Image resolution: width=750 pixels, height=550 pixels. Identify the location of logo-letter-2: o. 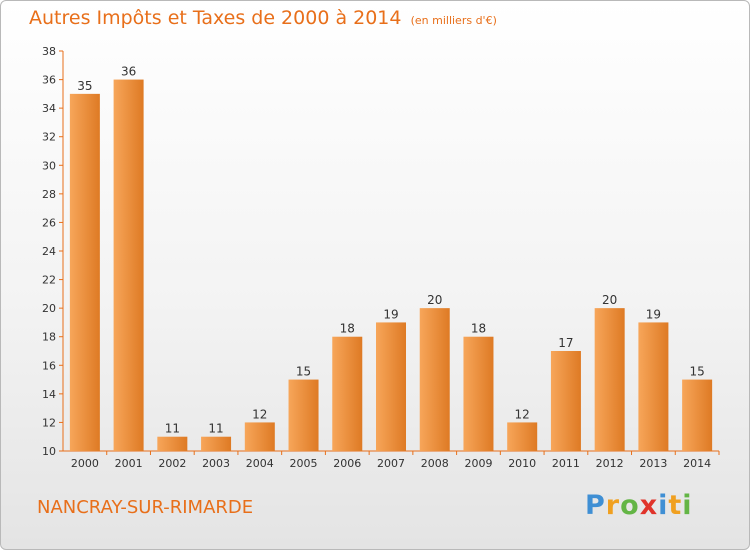
(630, 505).